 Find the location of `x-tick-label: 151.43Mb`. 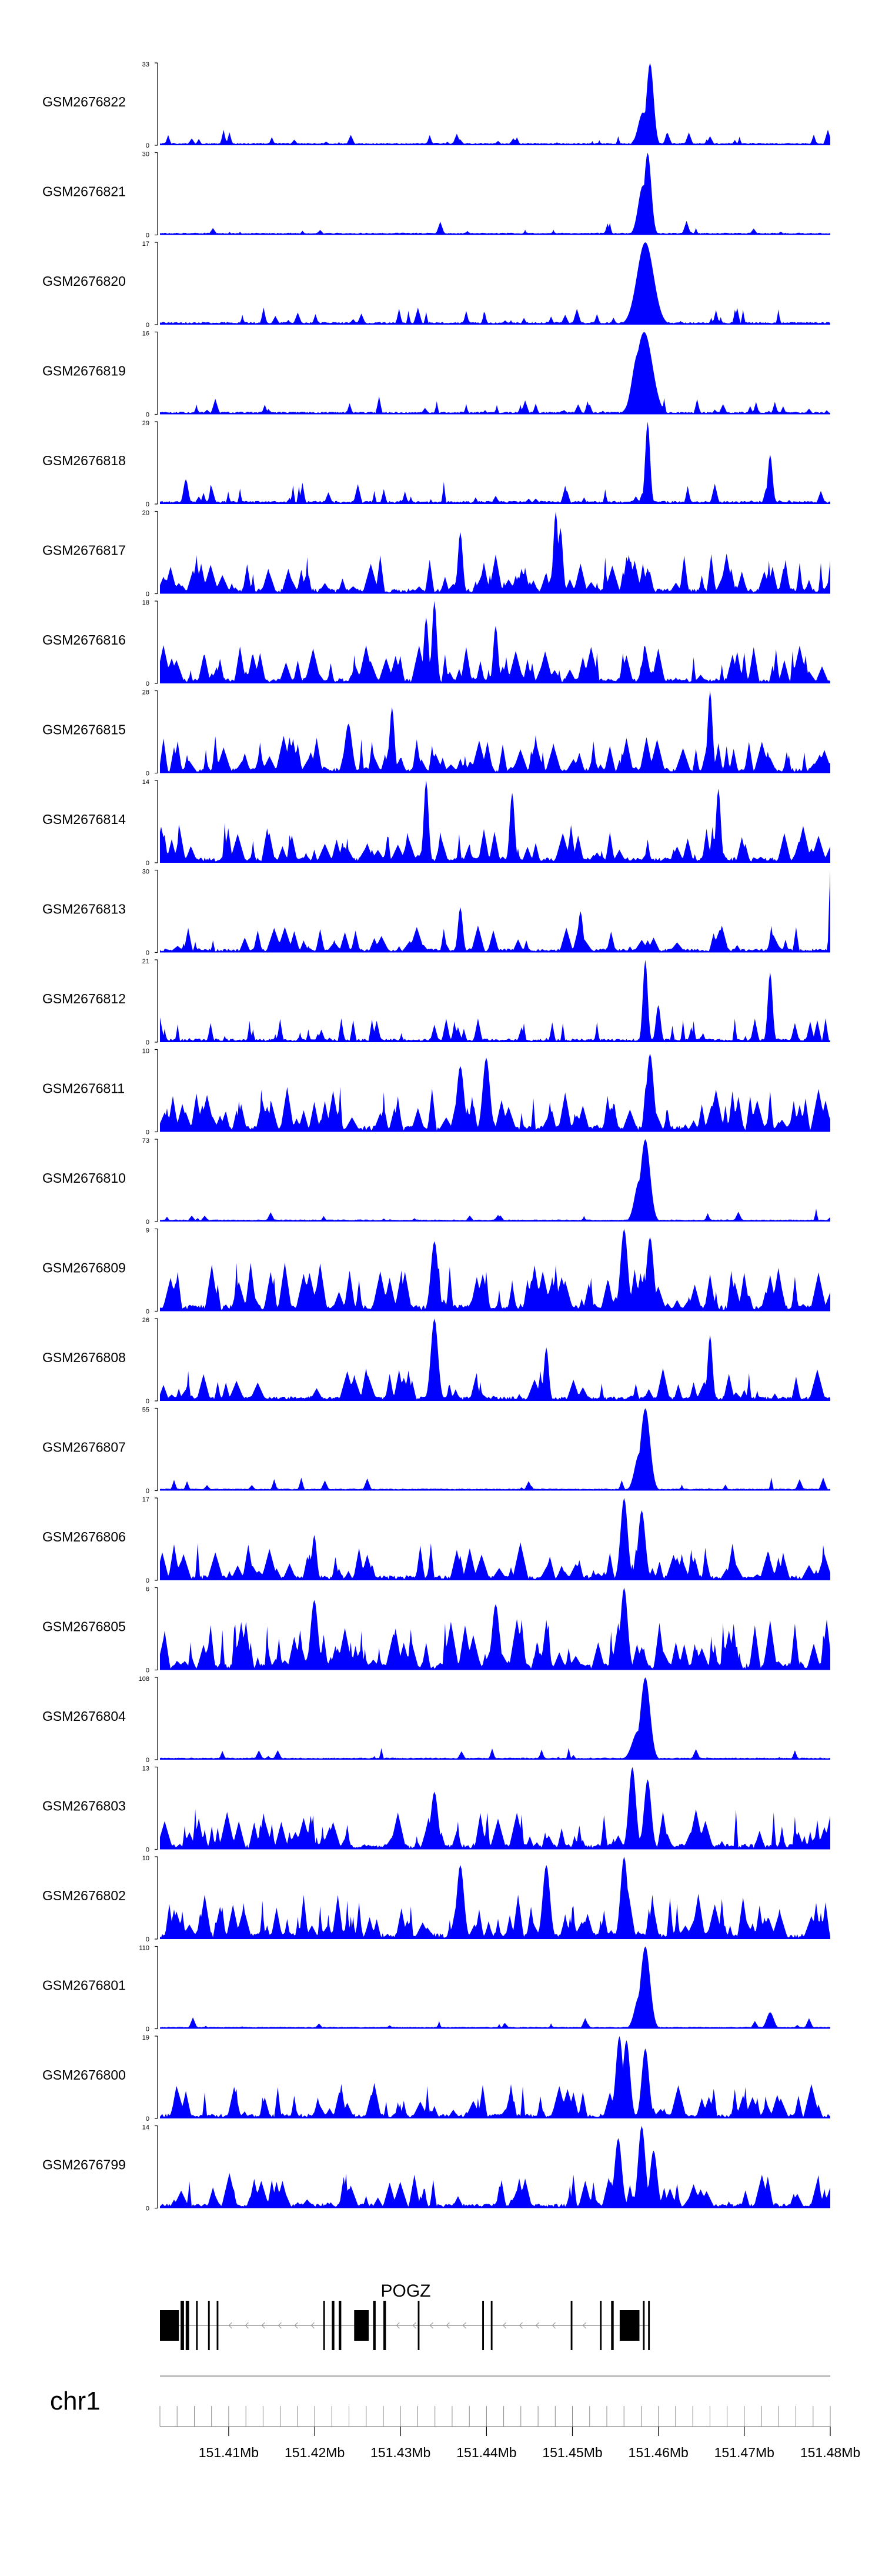

x-tick-label: 151.43Mb is located at coordinates (400, 2452).